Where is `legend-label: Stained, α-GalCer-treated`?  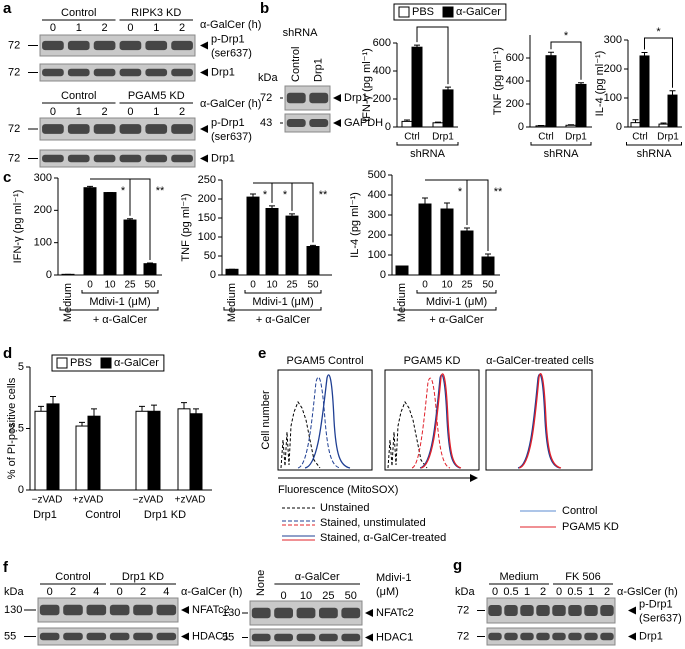 legend-label: Stained, α-GalCer-treated is located at coordinates (383, 538).